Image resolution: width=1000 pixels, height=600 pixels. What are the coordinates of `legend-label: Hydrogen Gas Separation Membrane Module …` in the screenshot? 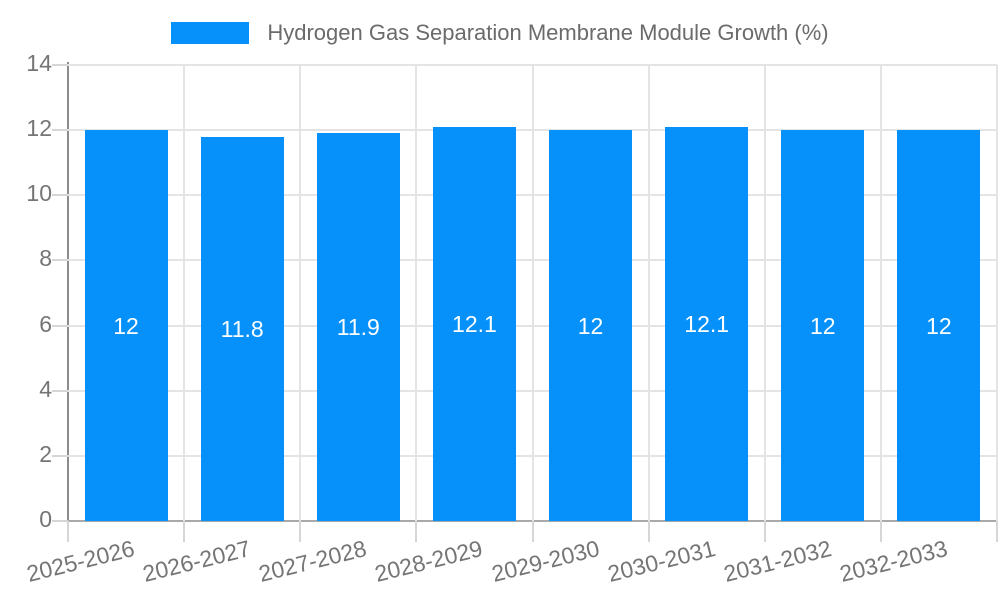 It's located at (548, 32).